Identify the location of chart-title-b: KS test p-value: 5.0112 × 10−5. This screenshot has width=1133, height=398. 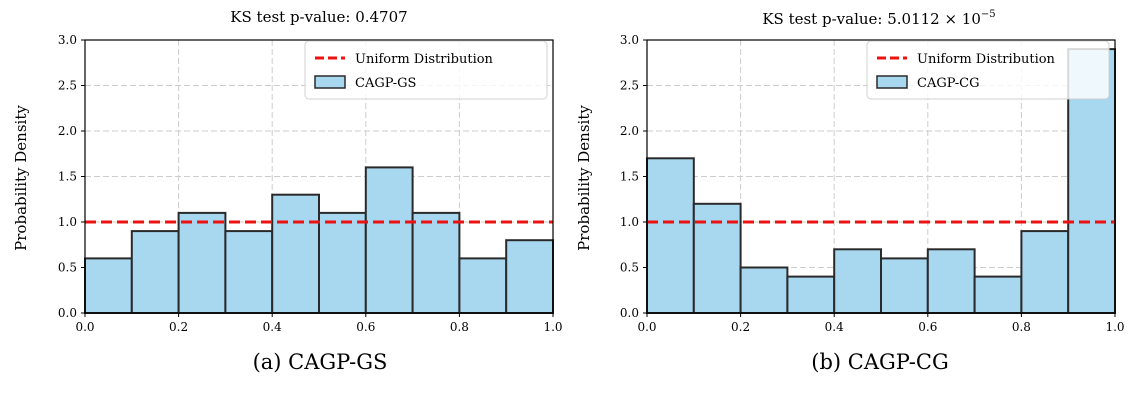
(878, 18).